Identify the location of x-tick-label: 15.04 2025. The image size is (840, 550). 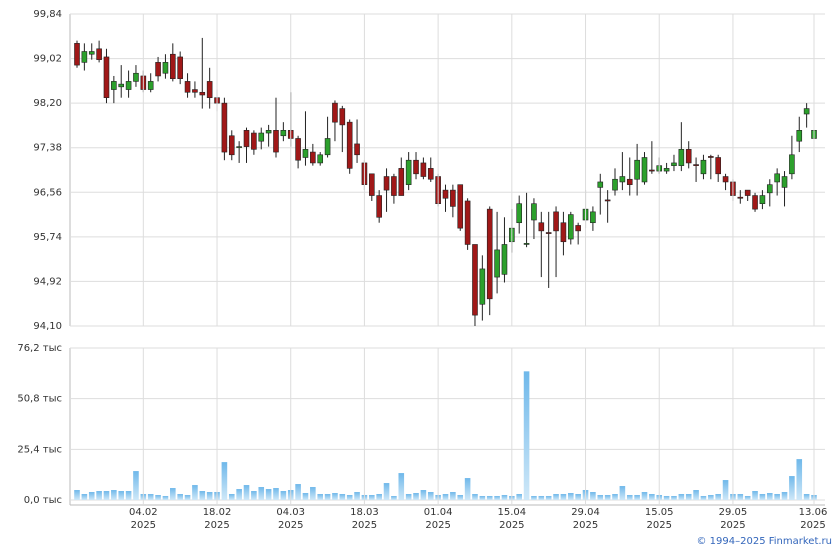
(512, 519).